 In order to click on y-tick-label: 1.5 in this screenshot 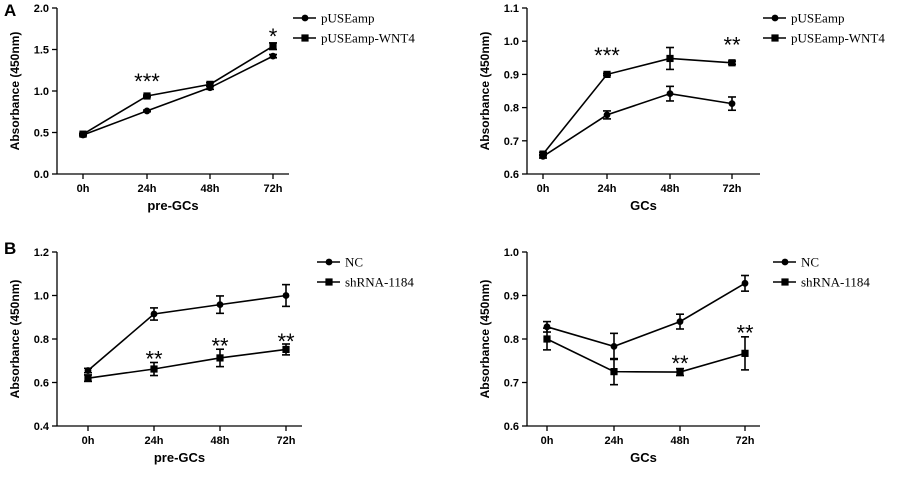, I will do `click(41, 51)`.